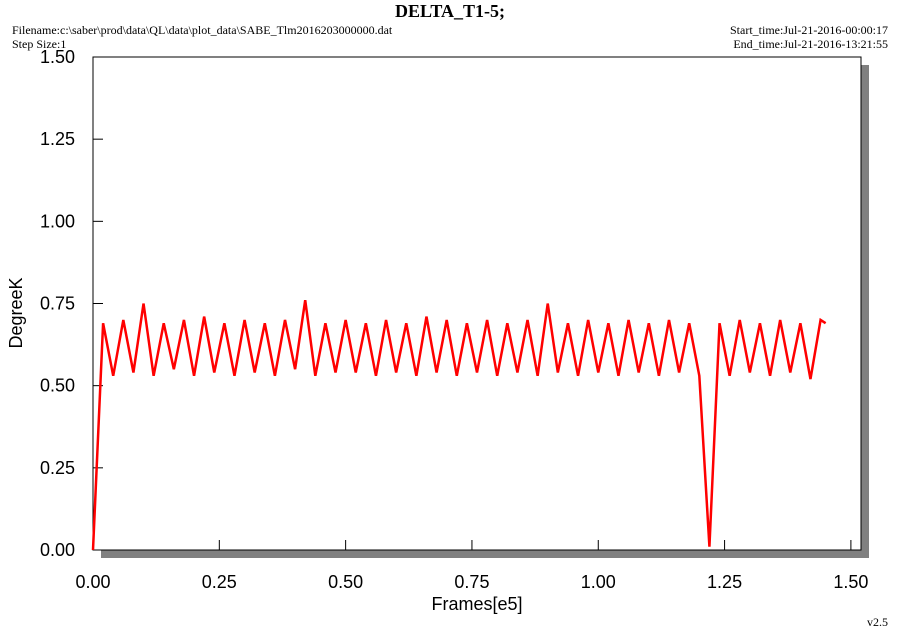 The width and height of the screenshot is (900, 630). Describe the element at coordinates (877, 622) in the screenshot. I see `version: v2.5` at that location.